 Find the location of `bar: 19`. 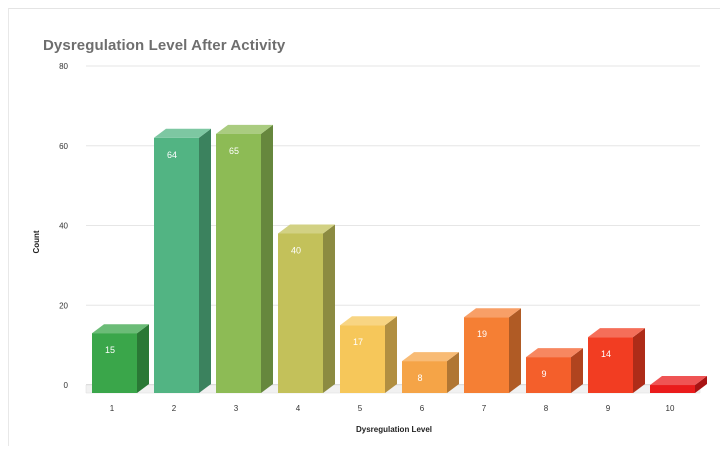

bar: 19 is located at coordinates (492, 350).